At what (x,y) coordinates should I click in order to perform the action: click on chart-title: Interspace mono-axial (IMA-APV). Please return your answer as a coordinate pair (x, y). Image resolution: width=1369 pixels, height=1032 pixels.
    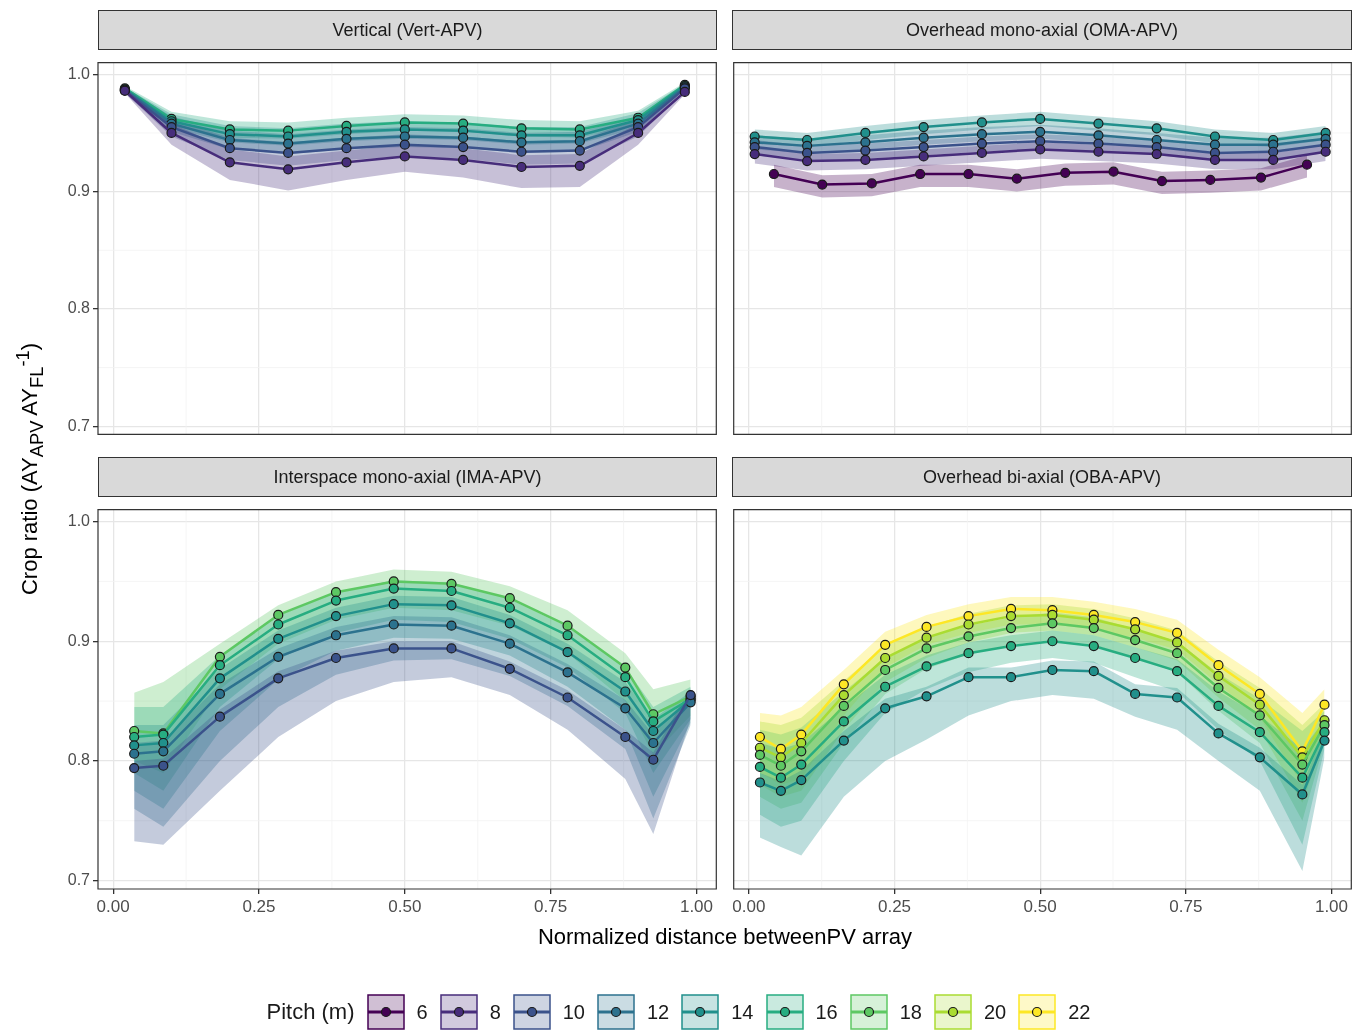
    Looking at the image, I should click on (407, 477).